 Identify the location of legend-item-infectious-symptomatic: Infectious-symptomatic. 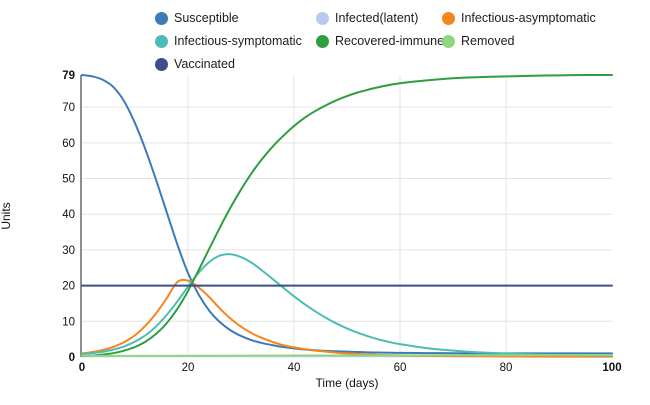
(235, 41).